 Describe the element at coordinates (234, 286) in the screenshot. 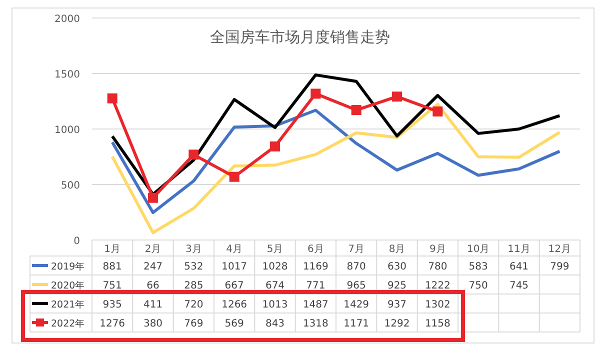

I see `data-label: 667` at that location.